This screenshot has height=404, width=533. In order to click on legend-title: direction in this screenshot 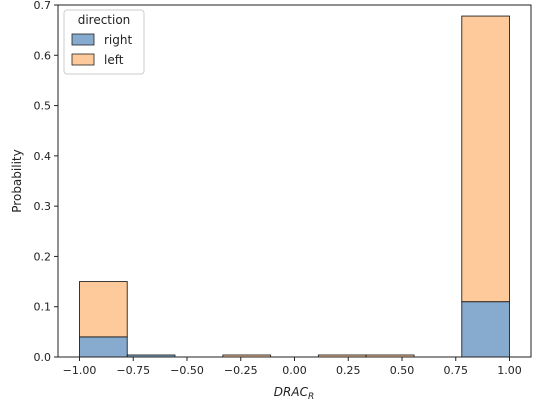, I will do `click(104, 20)`.